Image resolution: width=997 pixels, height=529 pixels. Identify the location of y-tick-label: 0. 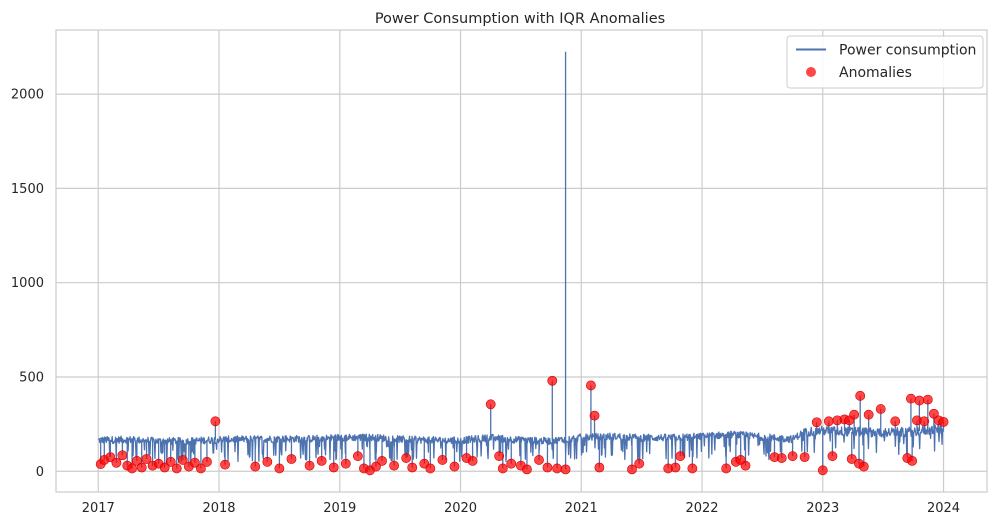
(40, 472).